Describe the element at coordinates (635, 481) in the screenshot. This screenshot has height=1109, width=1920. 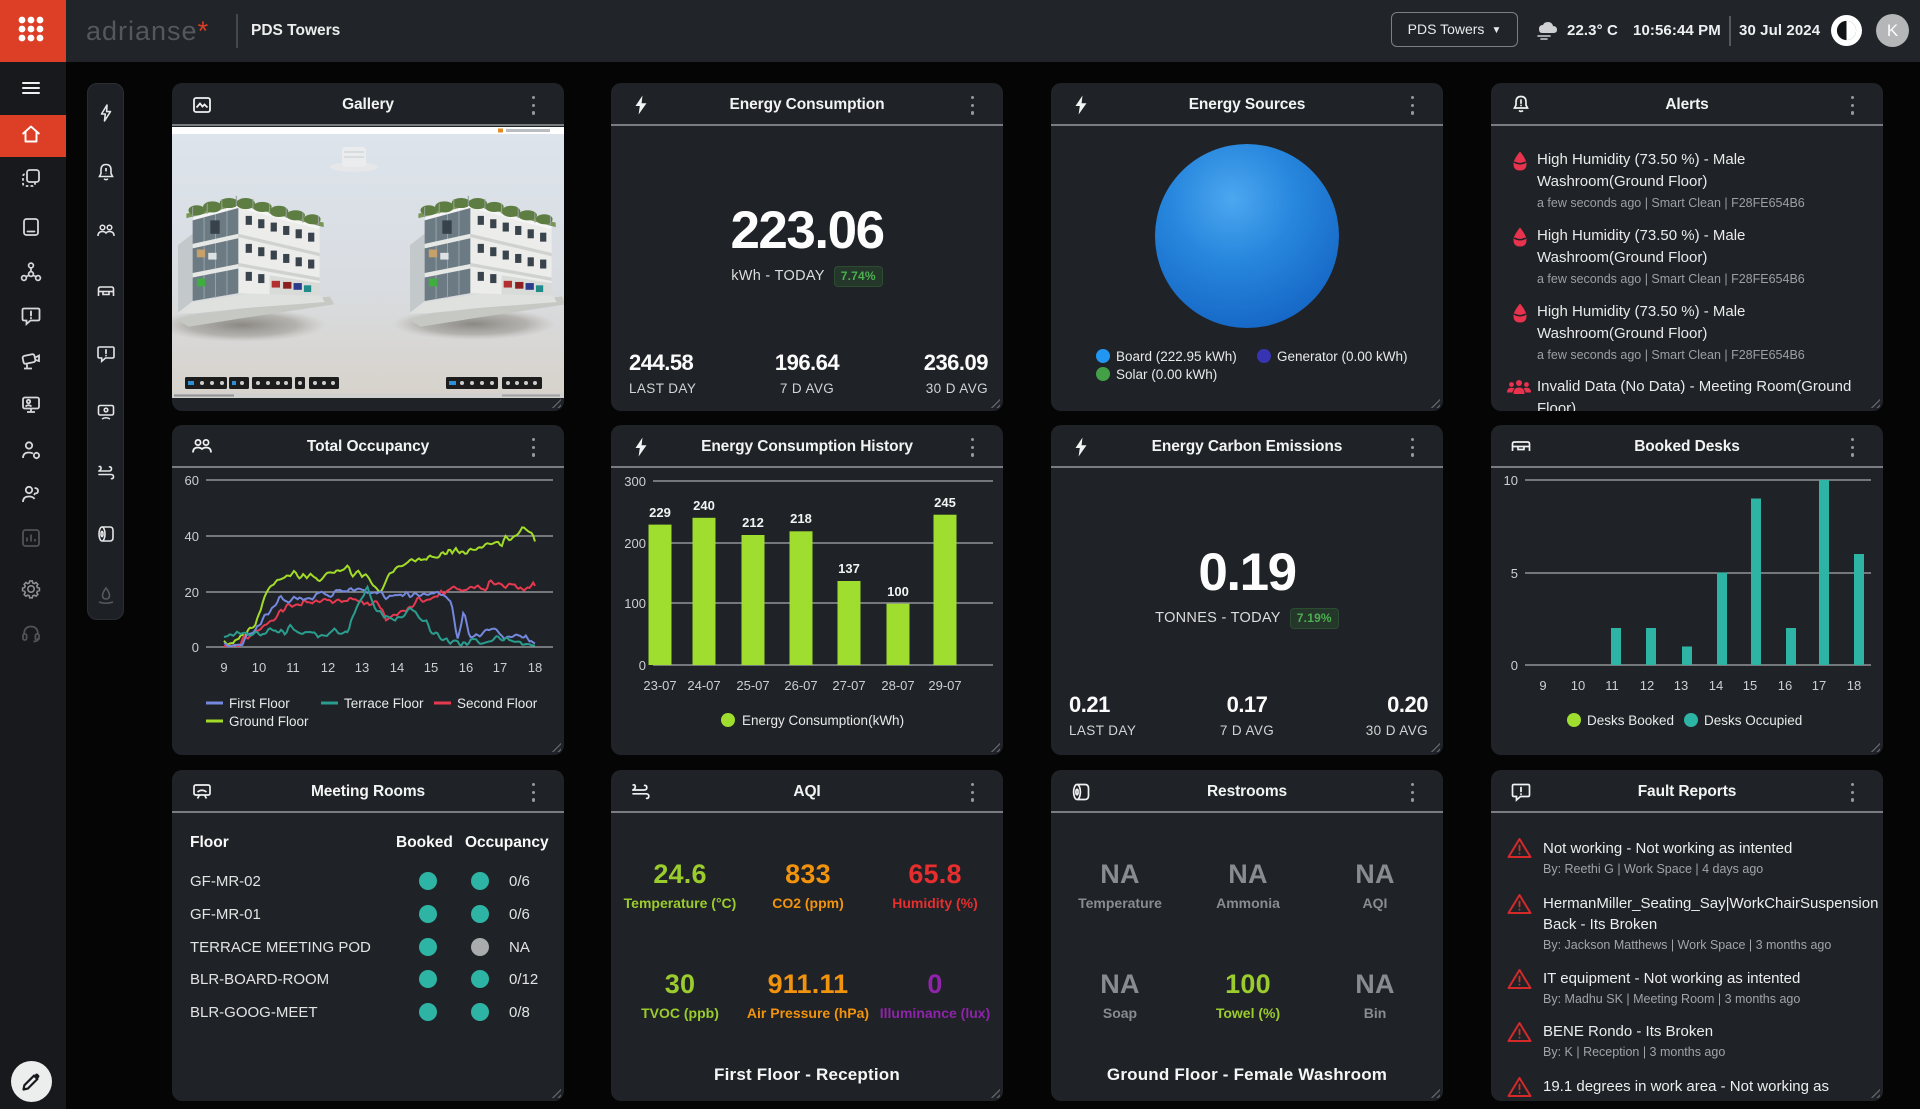
I see `svg-text: 300` at that location.